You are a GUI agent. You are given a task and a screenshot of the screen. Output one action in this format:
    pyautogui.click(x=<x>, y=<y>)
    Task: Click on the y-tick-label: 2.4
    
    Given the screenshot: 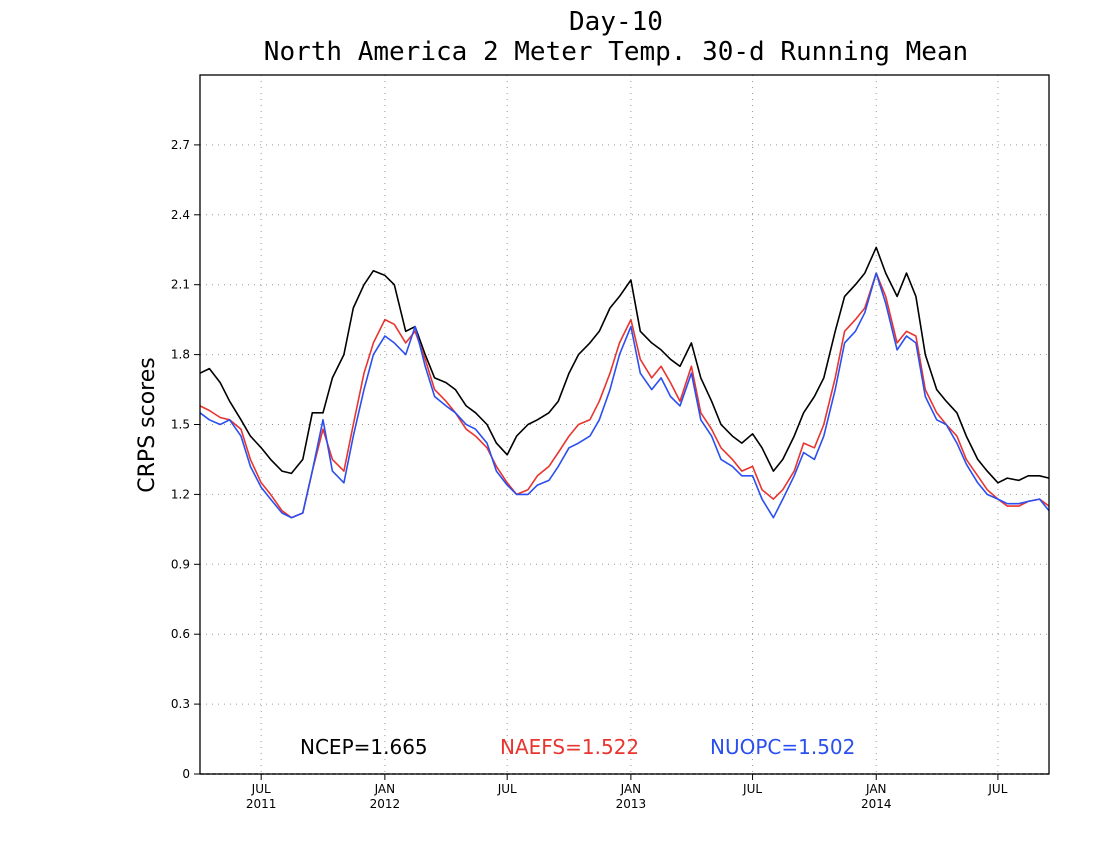 What is the action you would take?
    pyautogui.click(x=180, y=215)
    